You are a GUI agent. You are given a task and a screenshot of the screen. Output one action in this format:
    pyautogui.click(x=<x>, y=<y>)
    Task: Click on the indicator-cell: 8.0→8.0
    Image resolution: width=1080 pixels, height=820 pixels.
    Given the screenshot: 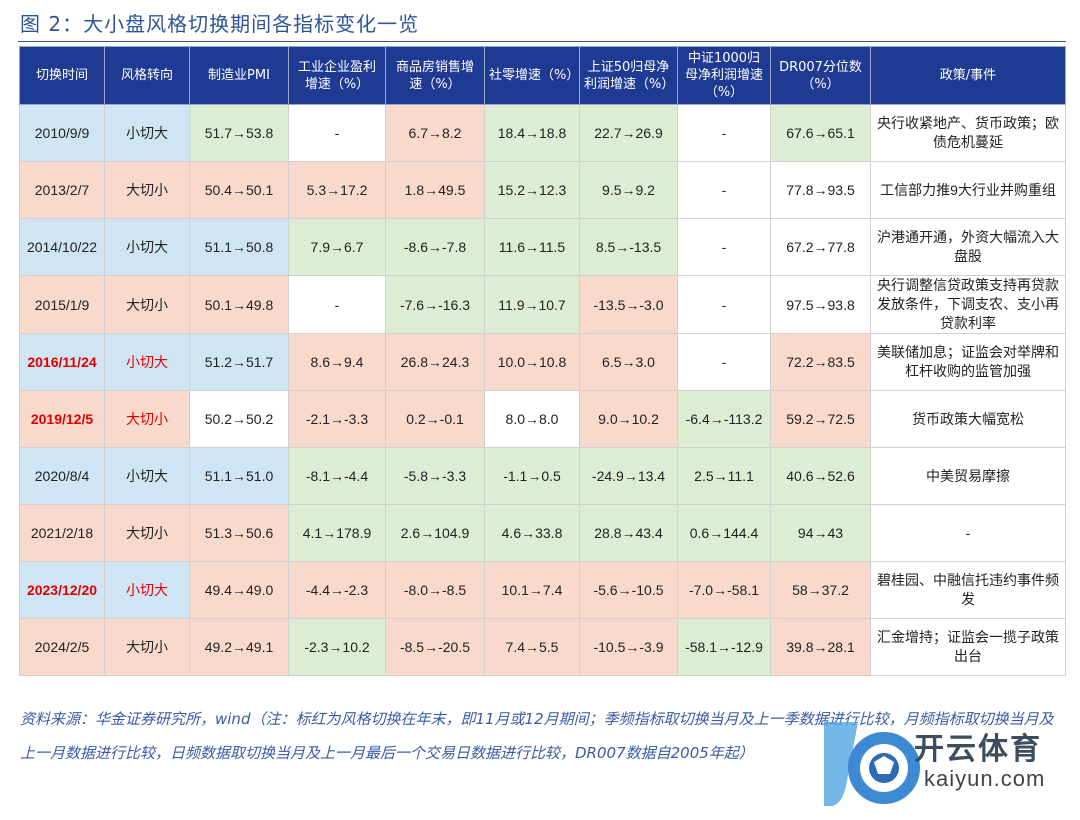 What is the action you would take?
    pyautogui.click(x=532, y=419)
    